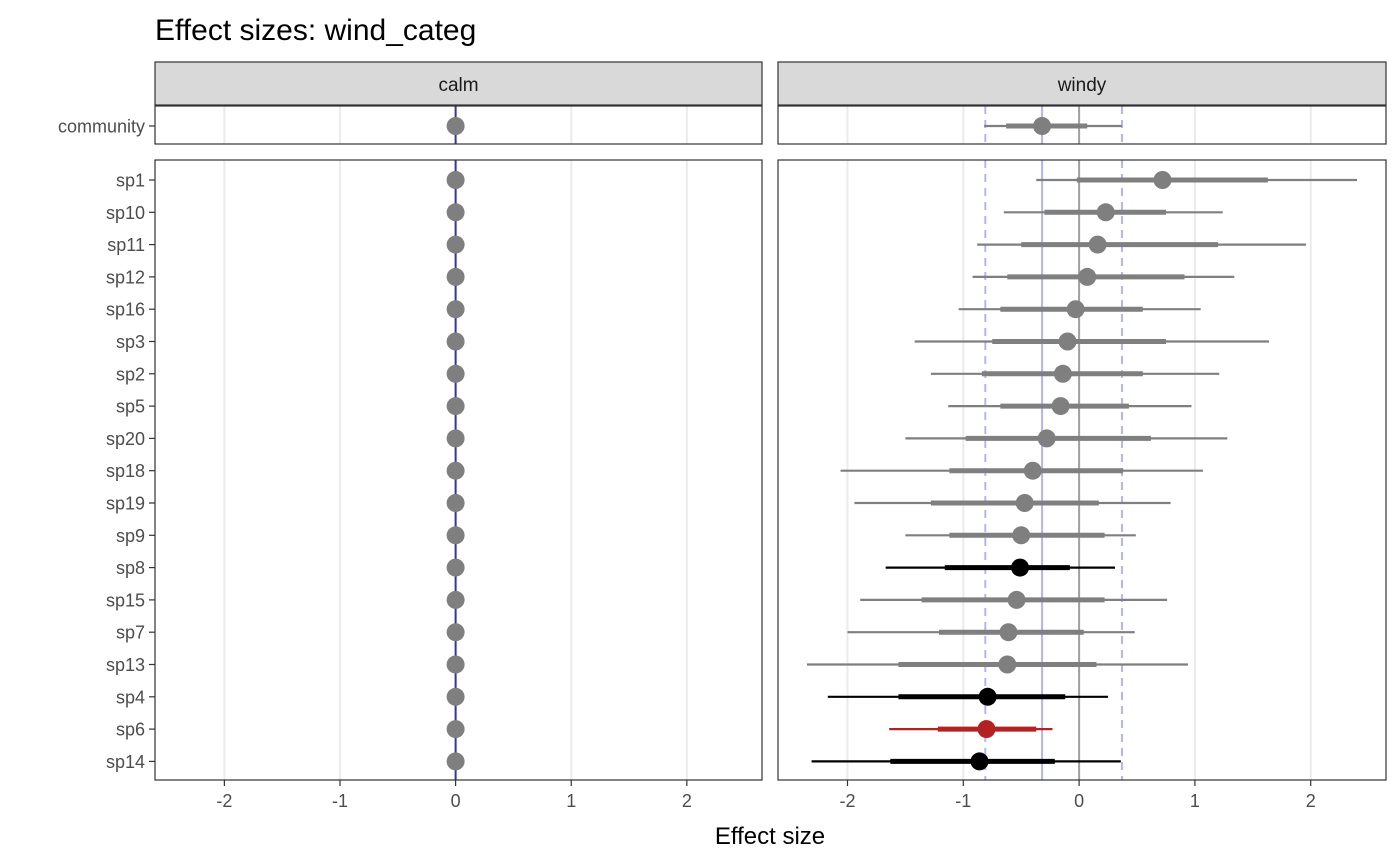  What do you see at coordinates (847, 801) in the screenshot?
I see `x-tick-label-windy: -2` at bounding box center [847, 801].